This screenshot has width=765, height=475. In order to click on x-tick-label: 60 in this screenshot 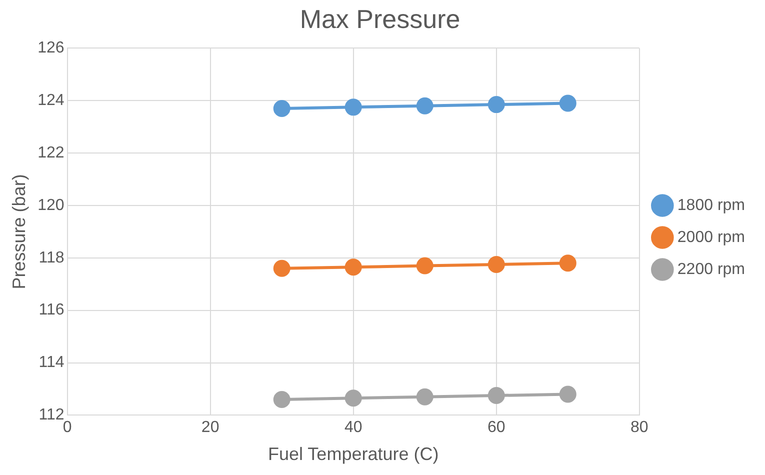, I will do `click(496, 427)`.